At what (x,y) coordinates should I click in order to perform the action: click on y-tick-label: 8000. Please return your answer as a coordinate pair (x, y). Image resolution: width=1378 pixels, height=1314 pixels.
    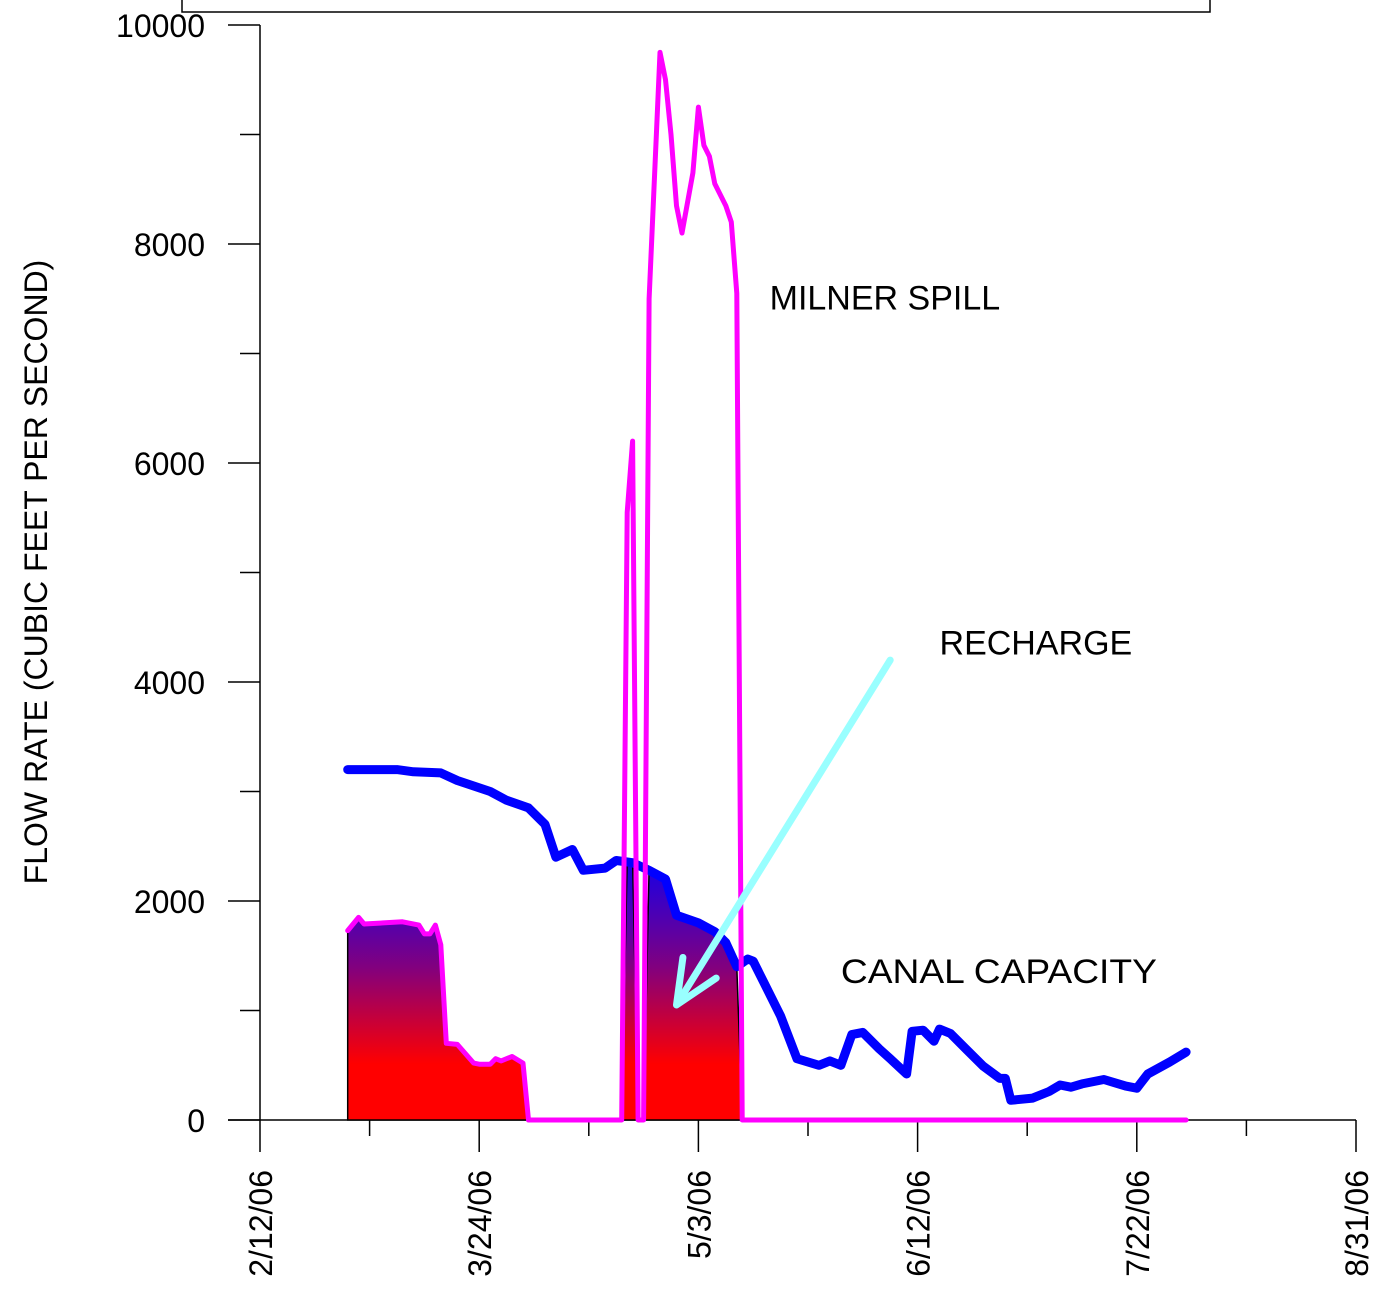
    Looking at the image, I should click on (169, 245).